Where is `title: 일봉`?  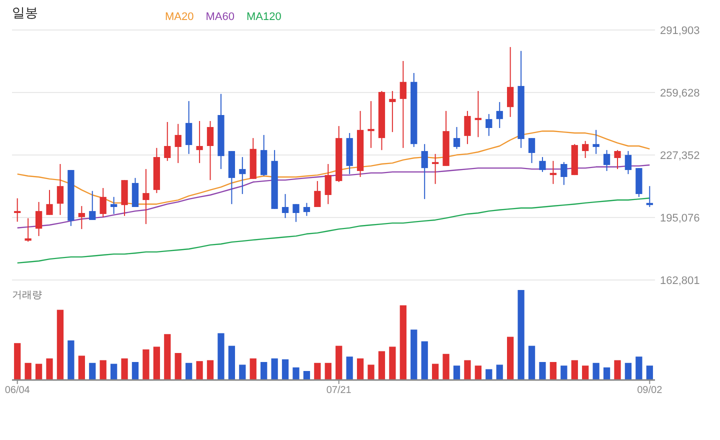 title: 일봉 is located at coordinates (25, 12).